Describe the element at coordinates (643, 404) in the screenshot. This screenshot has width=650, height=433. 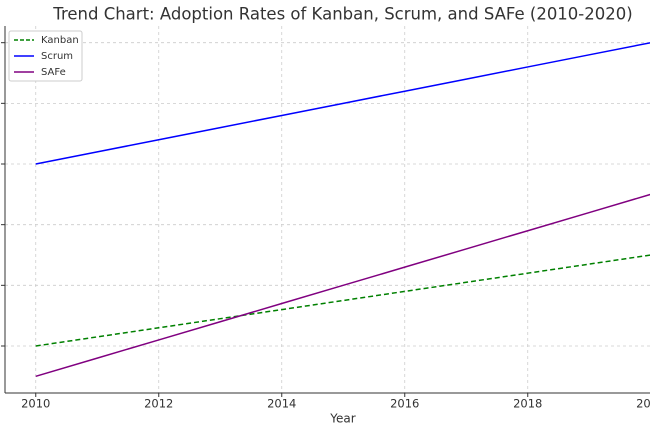
I see `x-tick-label: 2020` at that location.